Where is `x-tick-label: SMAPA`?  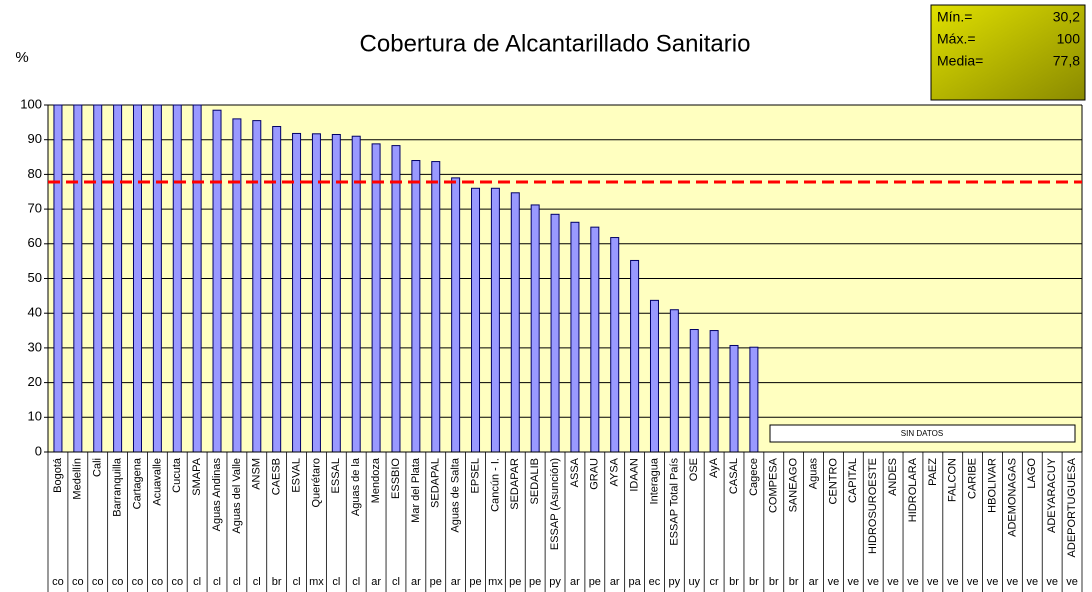 x-tick-label: SMAPA is located at coordinates (197, 476).